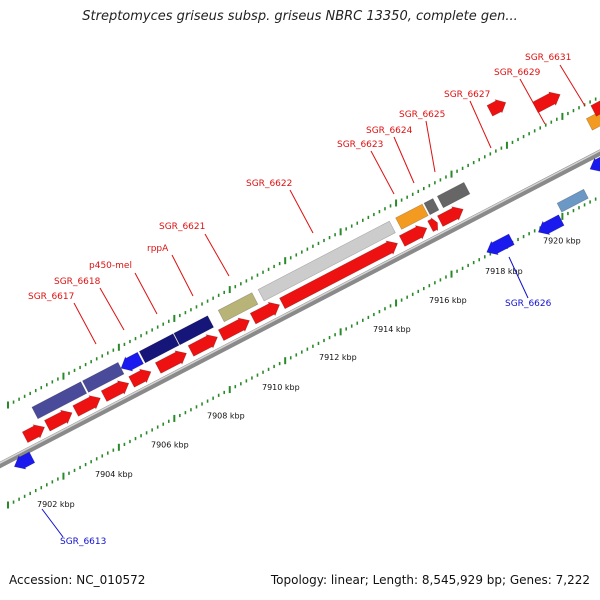 The image size is (600, 600). What do you see at coordinates (546, 102) in the screenshot?
I see `gene-sgr-6629-arrow` at bounding box center [546, 102].